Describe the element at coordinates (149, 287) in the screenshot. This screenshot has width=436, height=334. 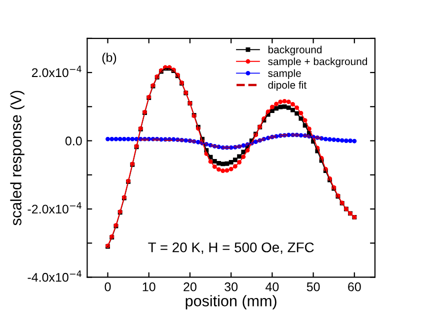
I see `x-tick-label: 10` at that location.